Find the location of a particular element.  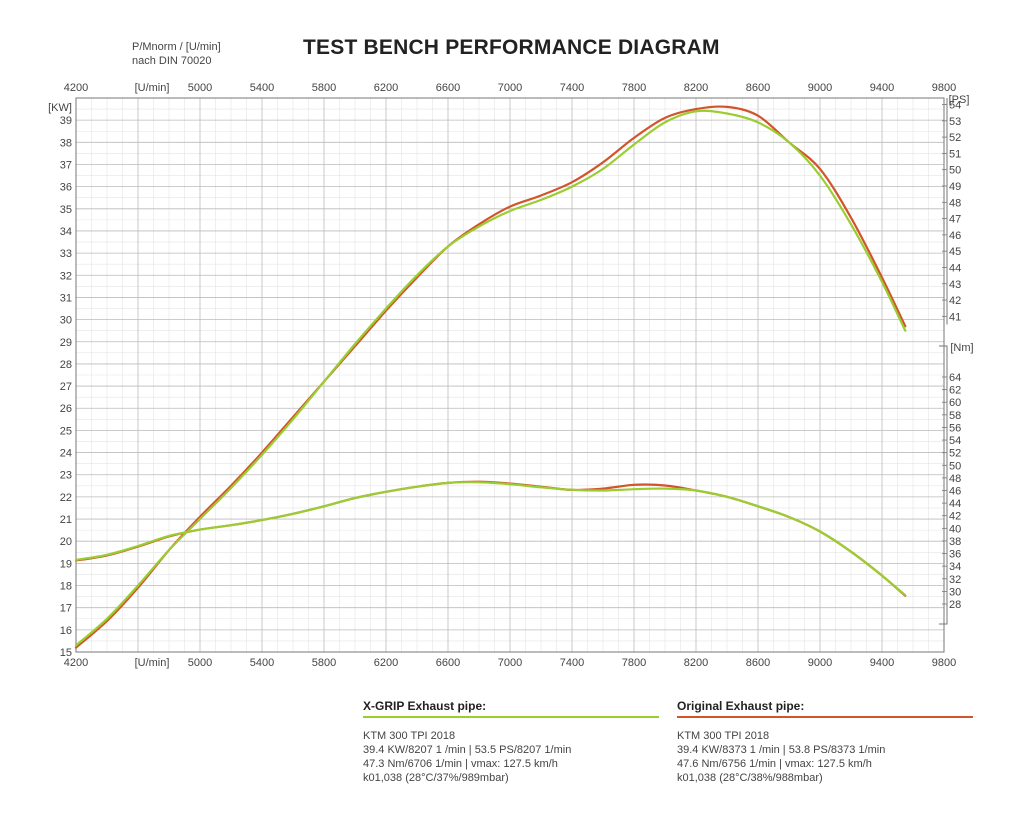

y-tick-label-nm: 32 is located at coordinates (955, 580).